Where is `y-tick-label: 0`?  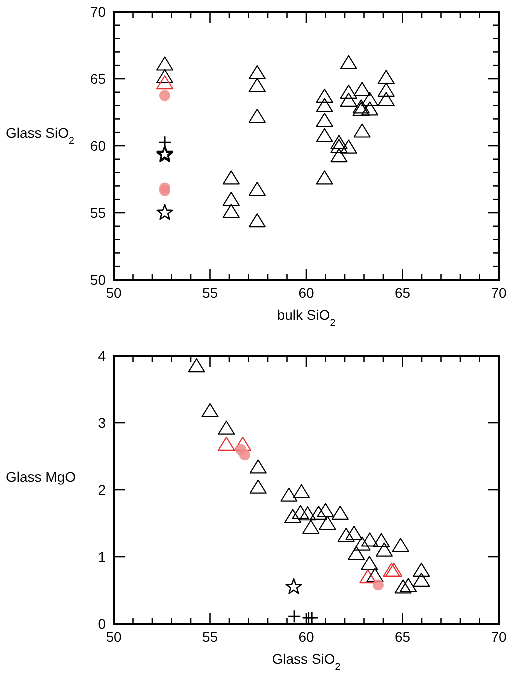 y-tick-label: 0 is located at coordinates (102, 624).